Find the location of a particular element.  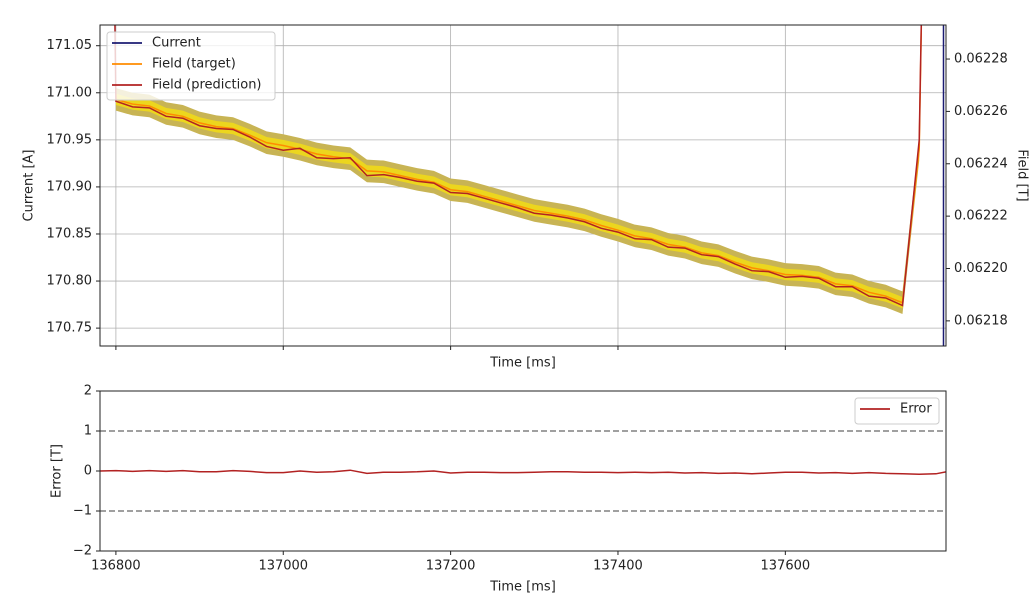

y-tick-label: 170.75 is located at coordinates (70, 328).